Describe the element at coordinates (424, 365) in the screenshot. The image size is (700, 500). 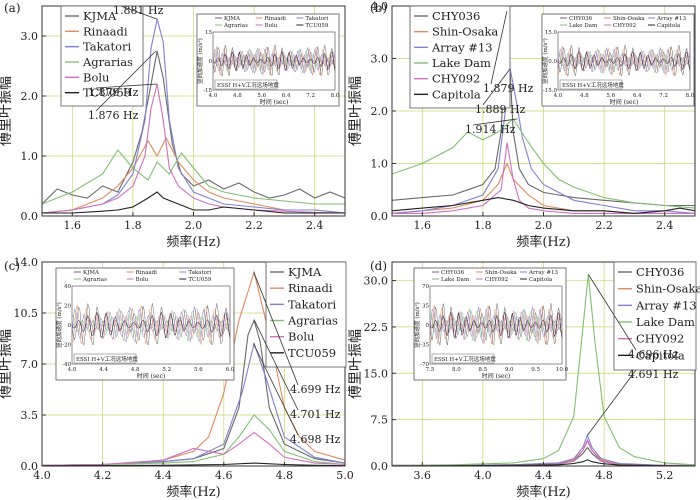
I see `inset-y-tick-label: -70` at that location.